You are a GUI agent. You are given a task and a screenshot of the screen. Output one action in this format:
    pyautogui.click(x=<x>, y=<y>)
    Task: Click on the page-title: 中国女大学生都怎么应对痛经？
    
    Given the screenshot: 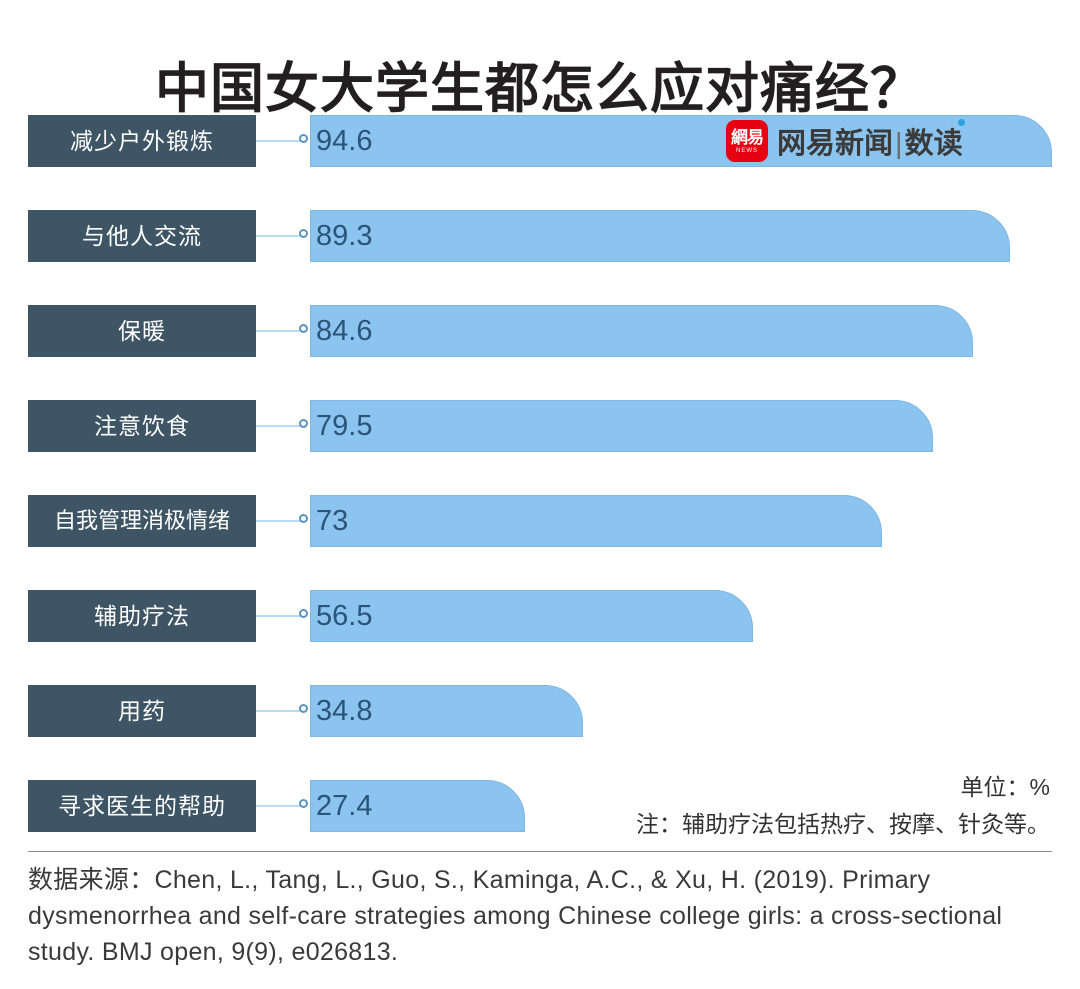 What is the action you would take?
    pyautogui.click(x=540, y=89)
    